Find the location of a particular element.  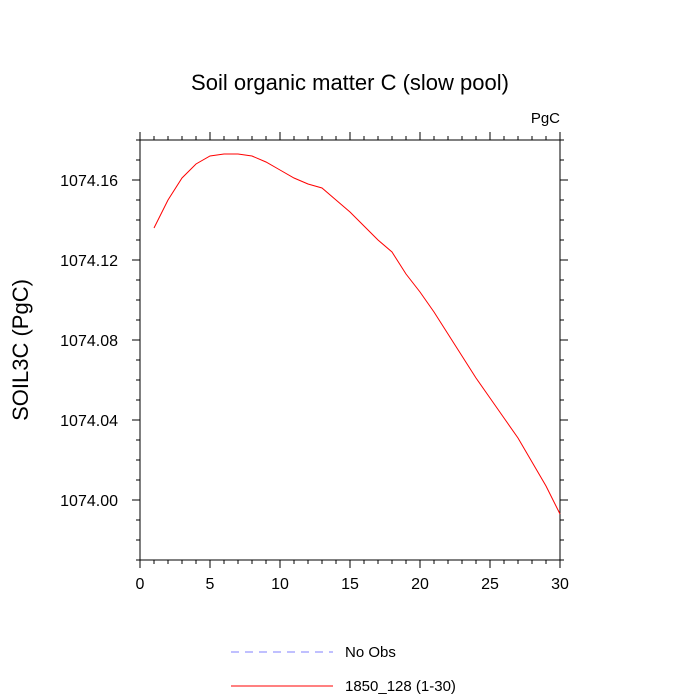

unit-label: PgC is located at coordinates (545, 118).